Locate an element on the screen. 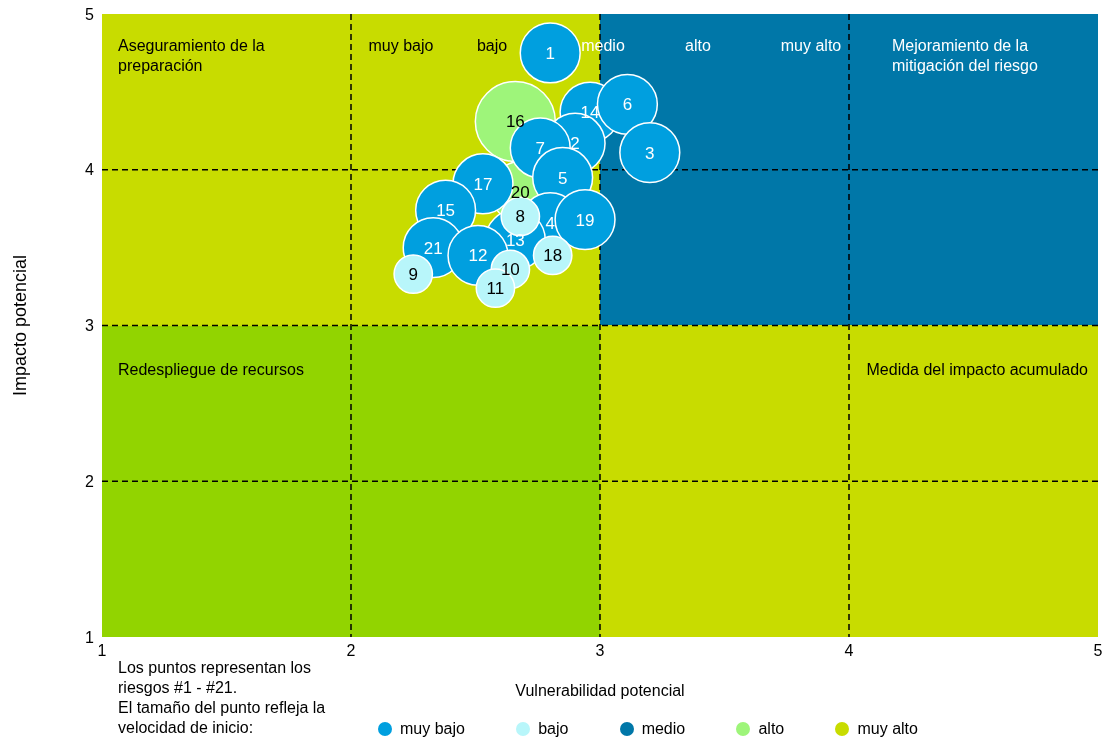 Image resolution: width=1112 pixels, height=740 pixels. x-axis-title: Vulnerabilidad potencial is located at coordinates (600, 690).